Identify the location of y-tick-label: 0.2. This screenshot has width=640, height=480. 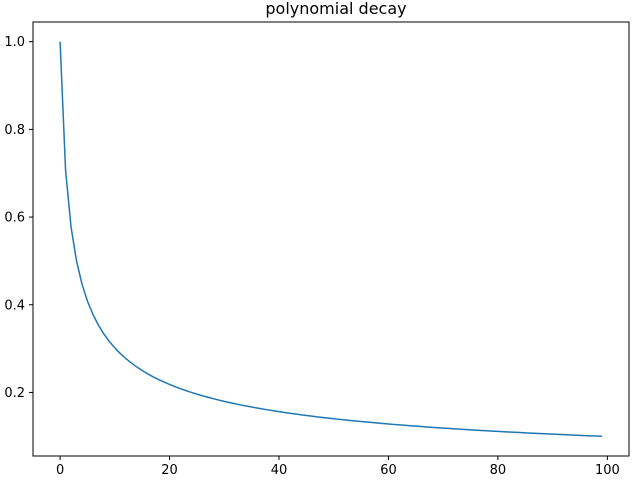
(14, 393).